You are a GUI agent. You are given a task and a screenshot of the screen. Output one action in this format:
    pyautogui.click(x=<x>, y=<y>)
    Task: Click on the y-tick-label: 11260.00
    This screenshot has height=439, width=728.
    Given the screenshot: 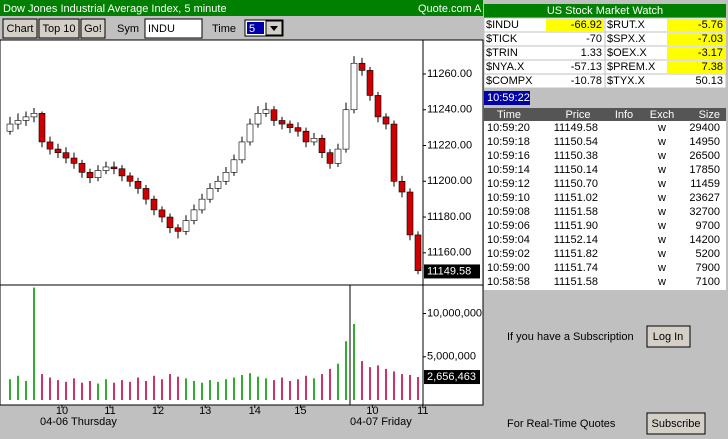 What is the action you would take?
    pyautogui.click(x=449, y=74)
    